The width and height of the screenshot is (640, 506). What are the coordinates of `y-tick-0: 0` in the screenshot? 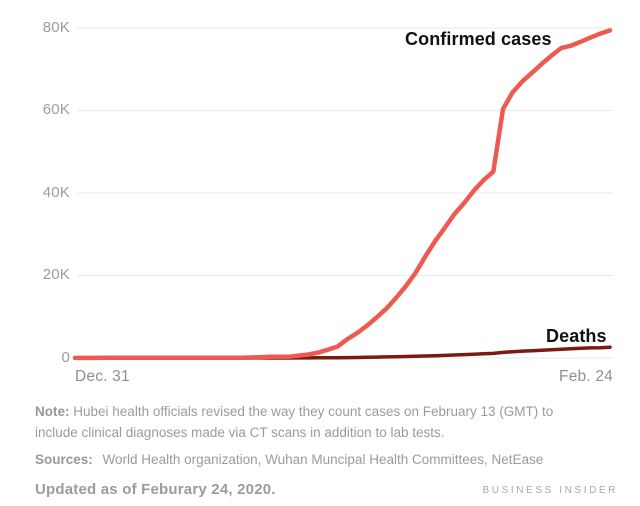 It's located at (65, 357).